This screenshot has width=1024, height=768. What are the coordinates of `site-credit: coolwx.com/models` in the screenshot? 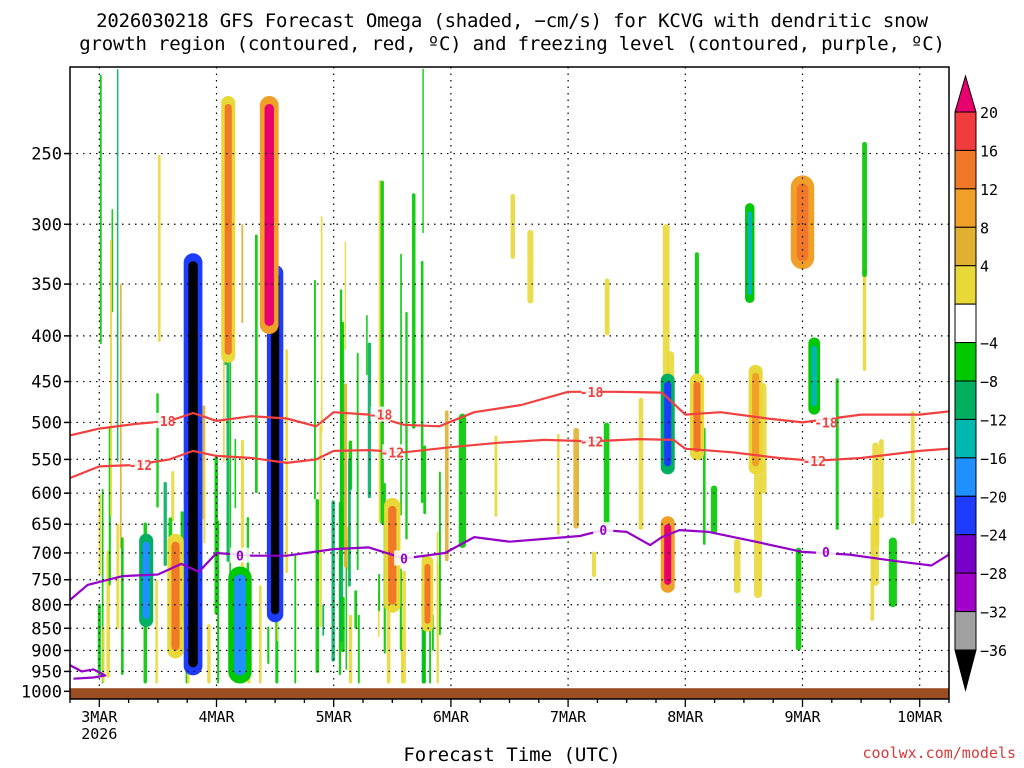 It's located at (939, 753).